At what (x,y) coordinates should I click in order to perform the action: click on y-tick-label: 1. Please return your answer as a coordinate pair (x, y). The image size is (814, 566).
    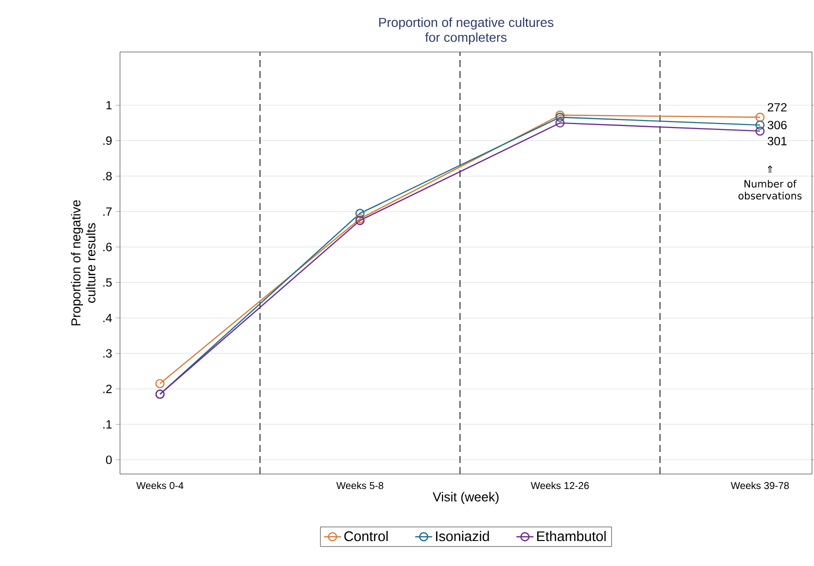
    Looking at the image, I should click on (109, 105).